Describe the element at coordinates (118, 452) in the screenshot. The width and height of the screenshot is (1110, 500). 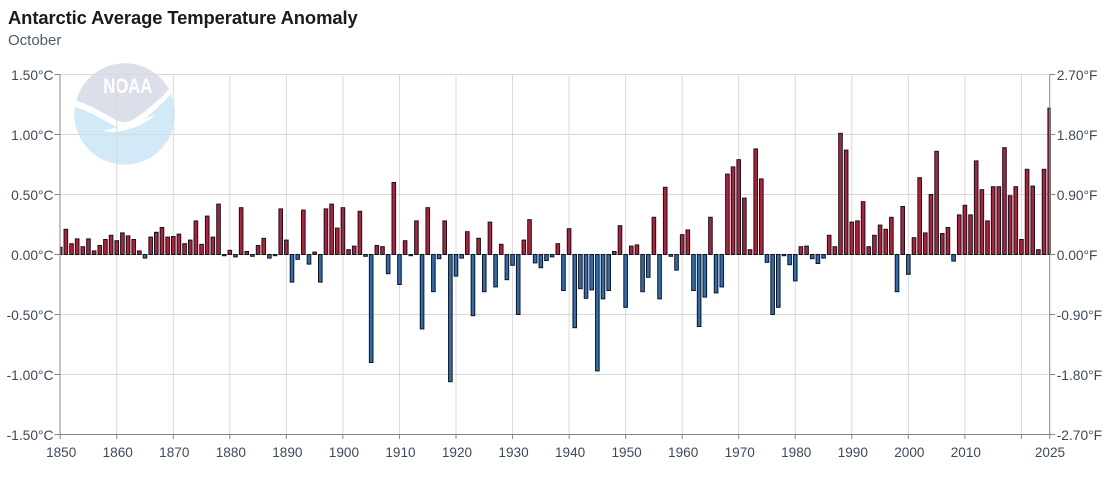
I see `svg-text: 1860` at that location.